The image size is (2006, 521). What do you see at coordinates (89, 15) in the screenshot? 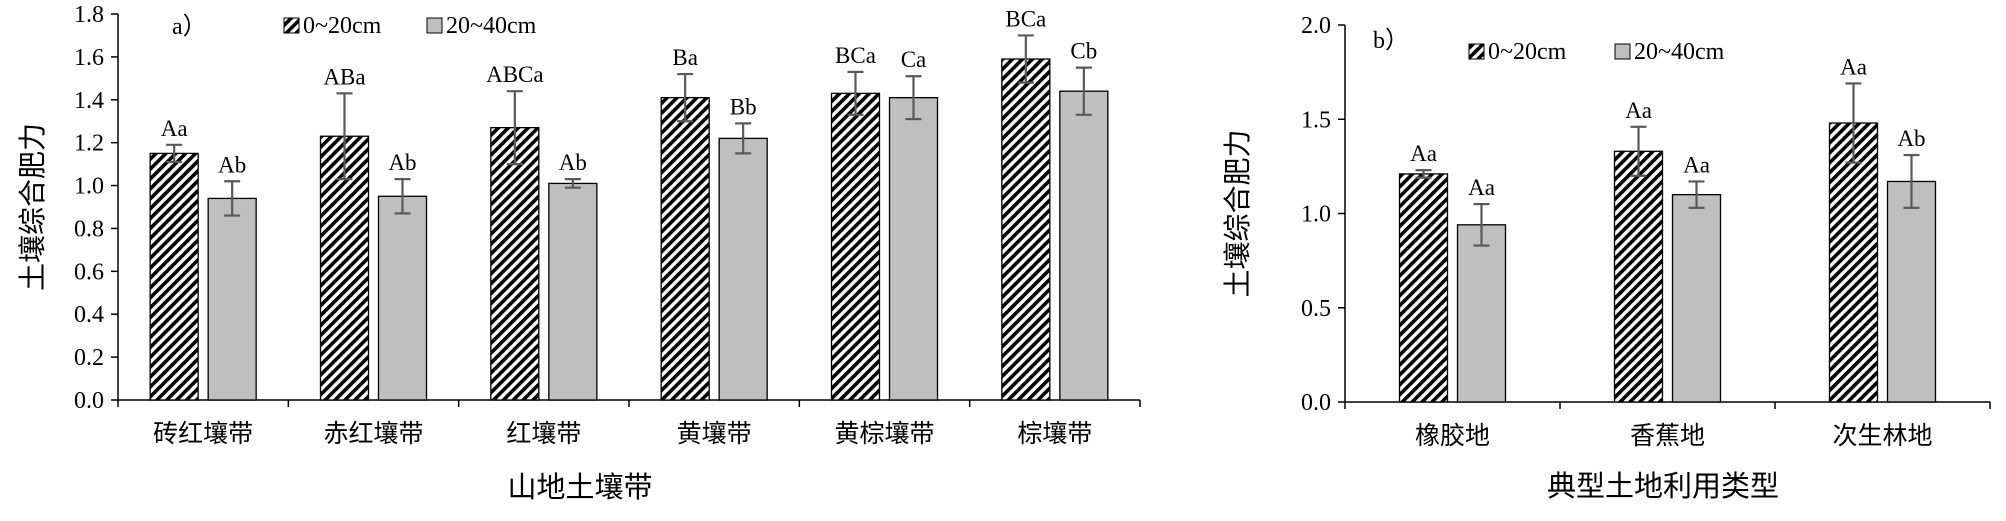
I see `y-tick-label: 1.8` at bounding box center [89, 15].